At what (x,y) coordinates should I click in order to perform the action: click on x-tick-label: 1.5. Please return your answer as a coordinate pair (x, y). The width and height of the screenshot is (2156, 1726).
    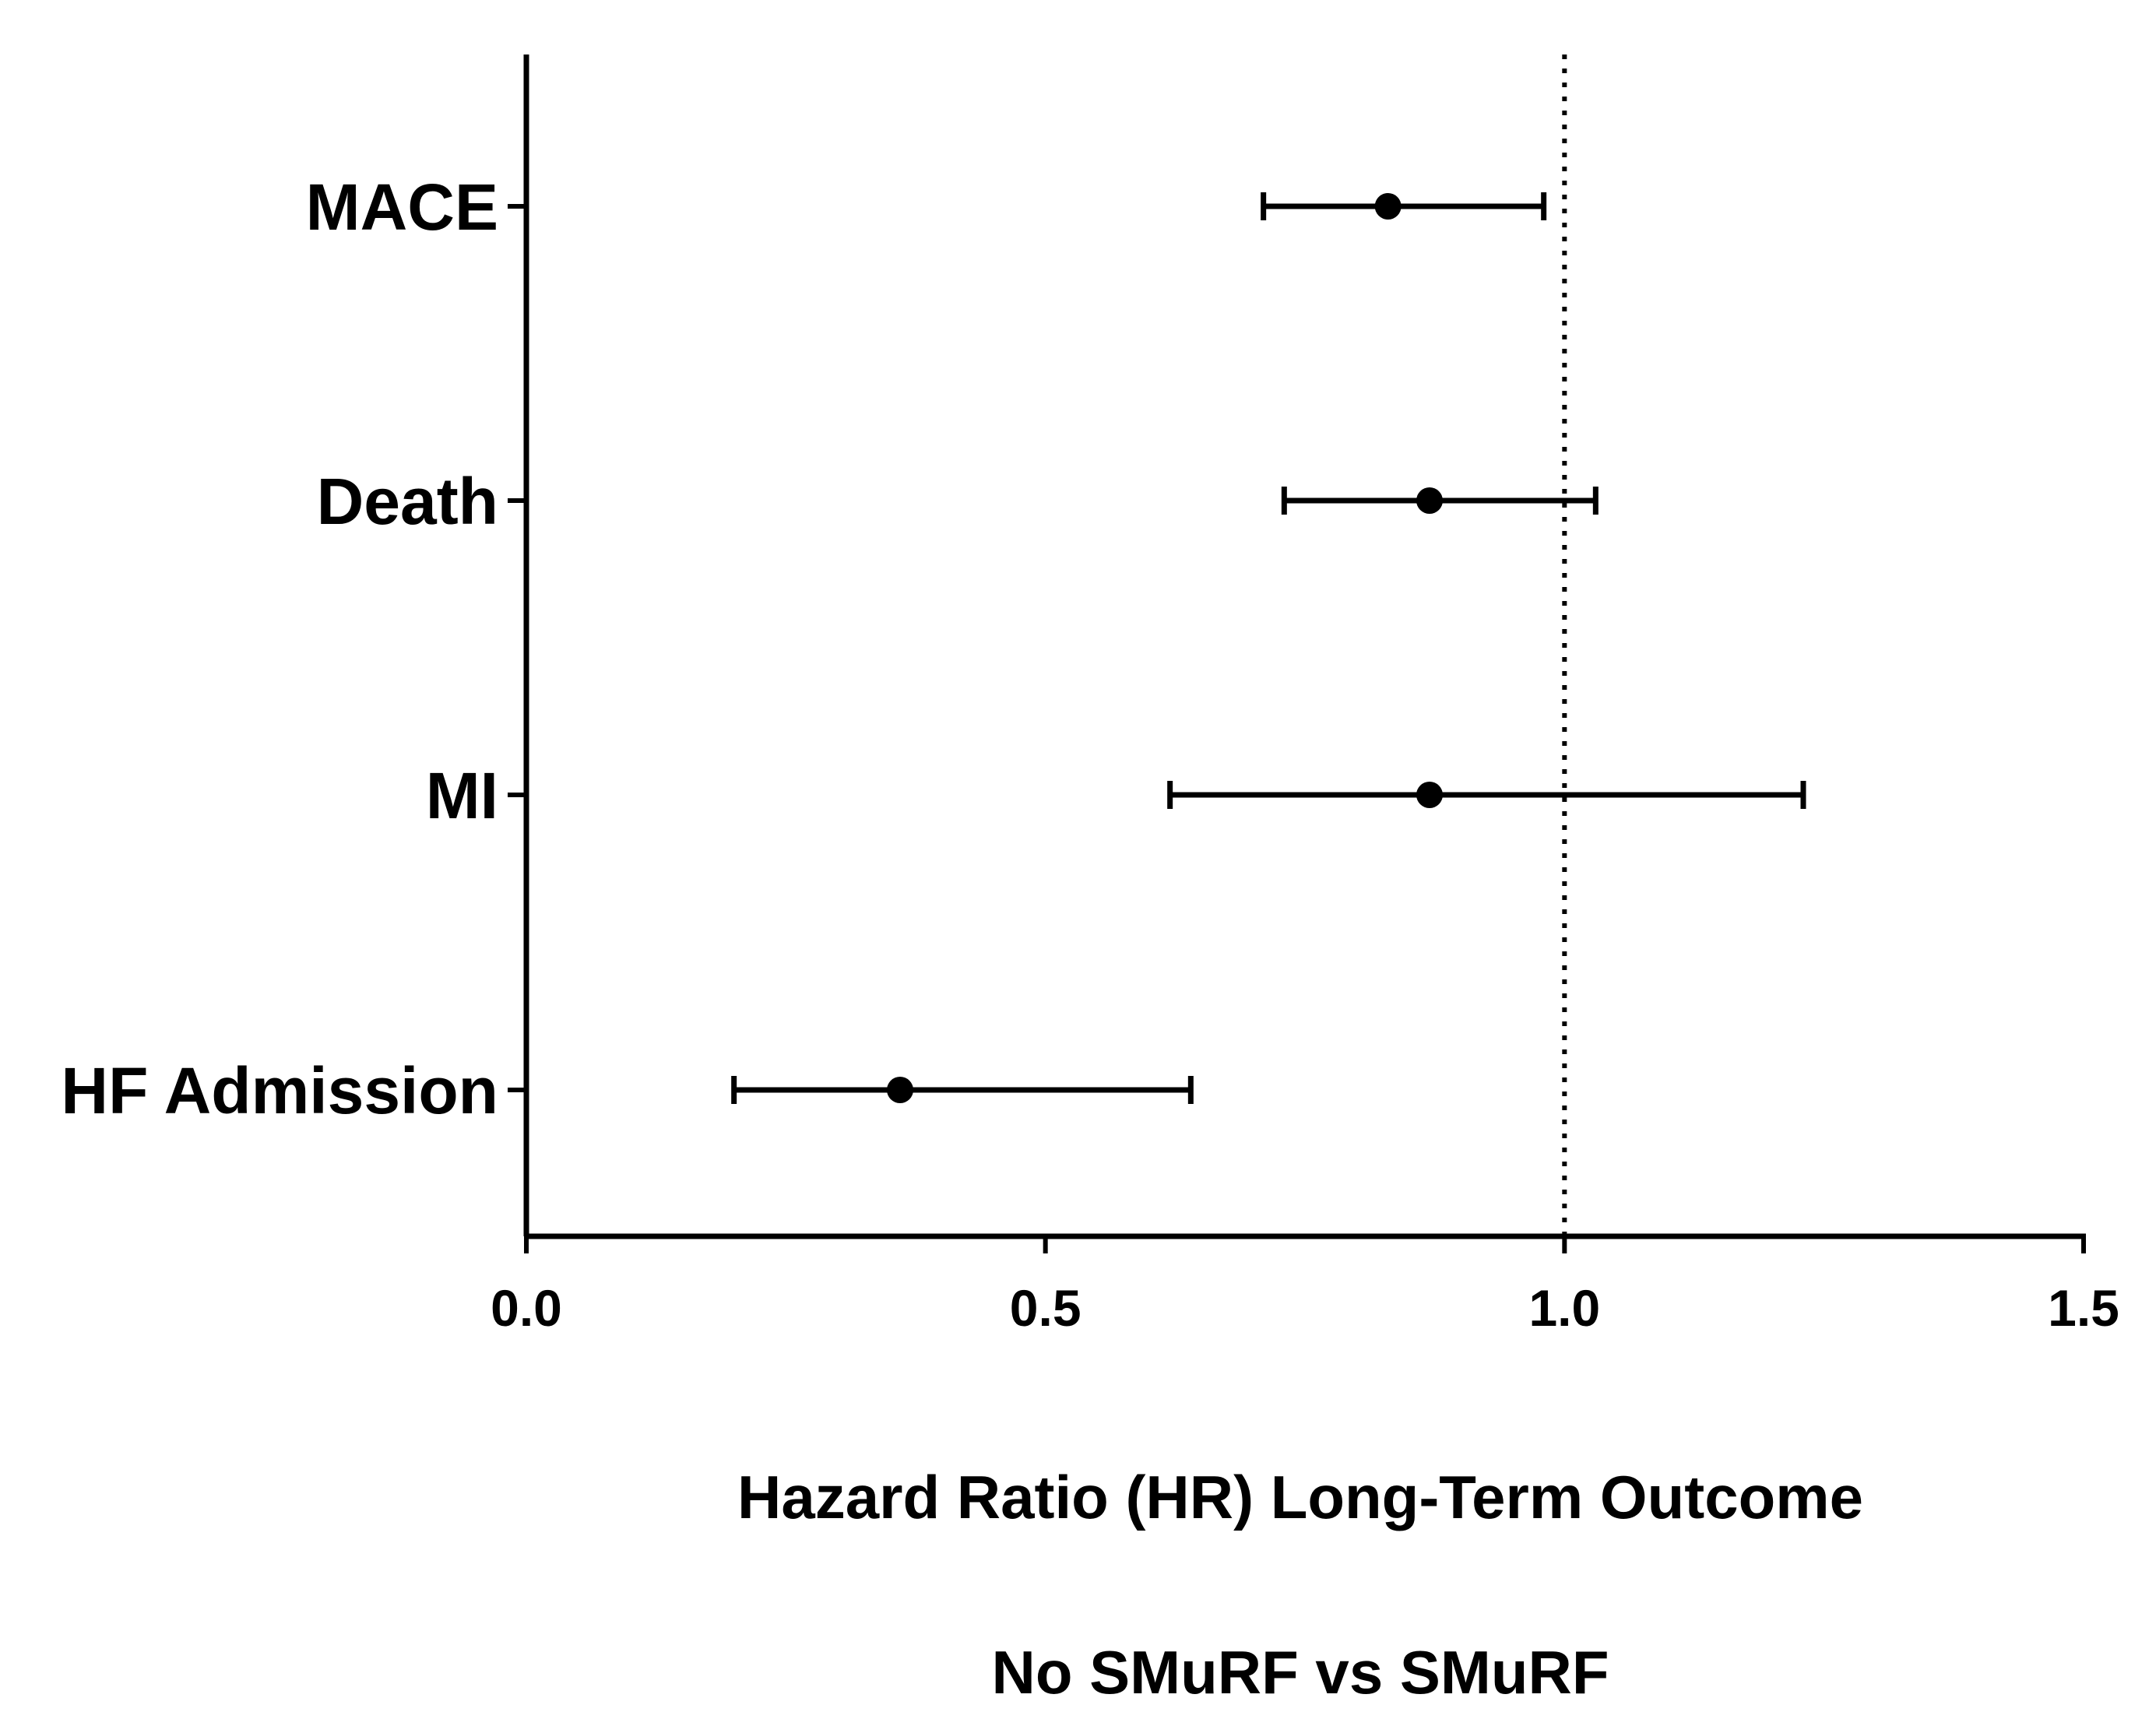
    Looking at the image, I should click on (2083, 1308).